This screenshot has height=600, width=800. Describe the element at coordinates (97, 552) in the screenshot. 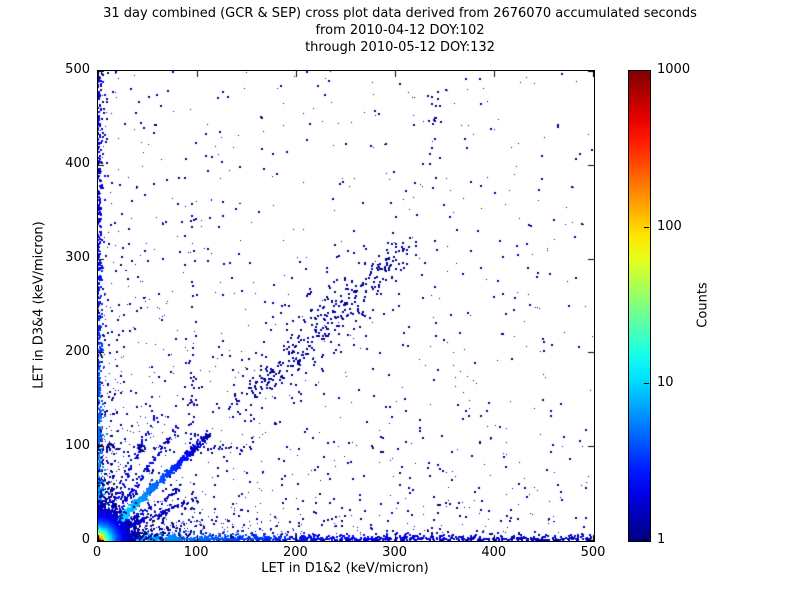

I see `x-tick-label: 0` at that location.